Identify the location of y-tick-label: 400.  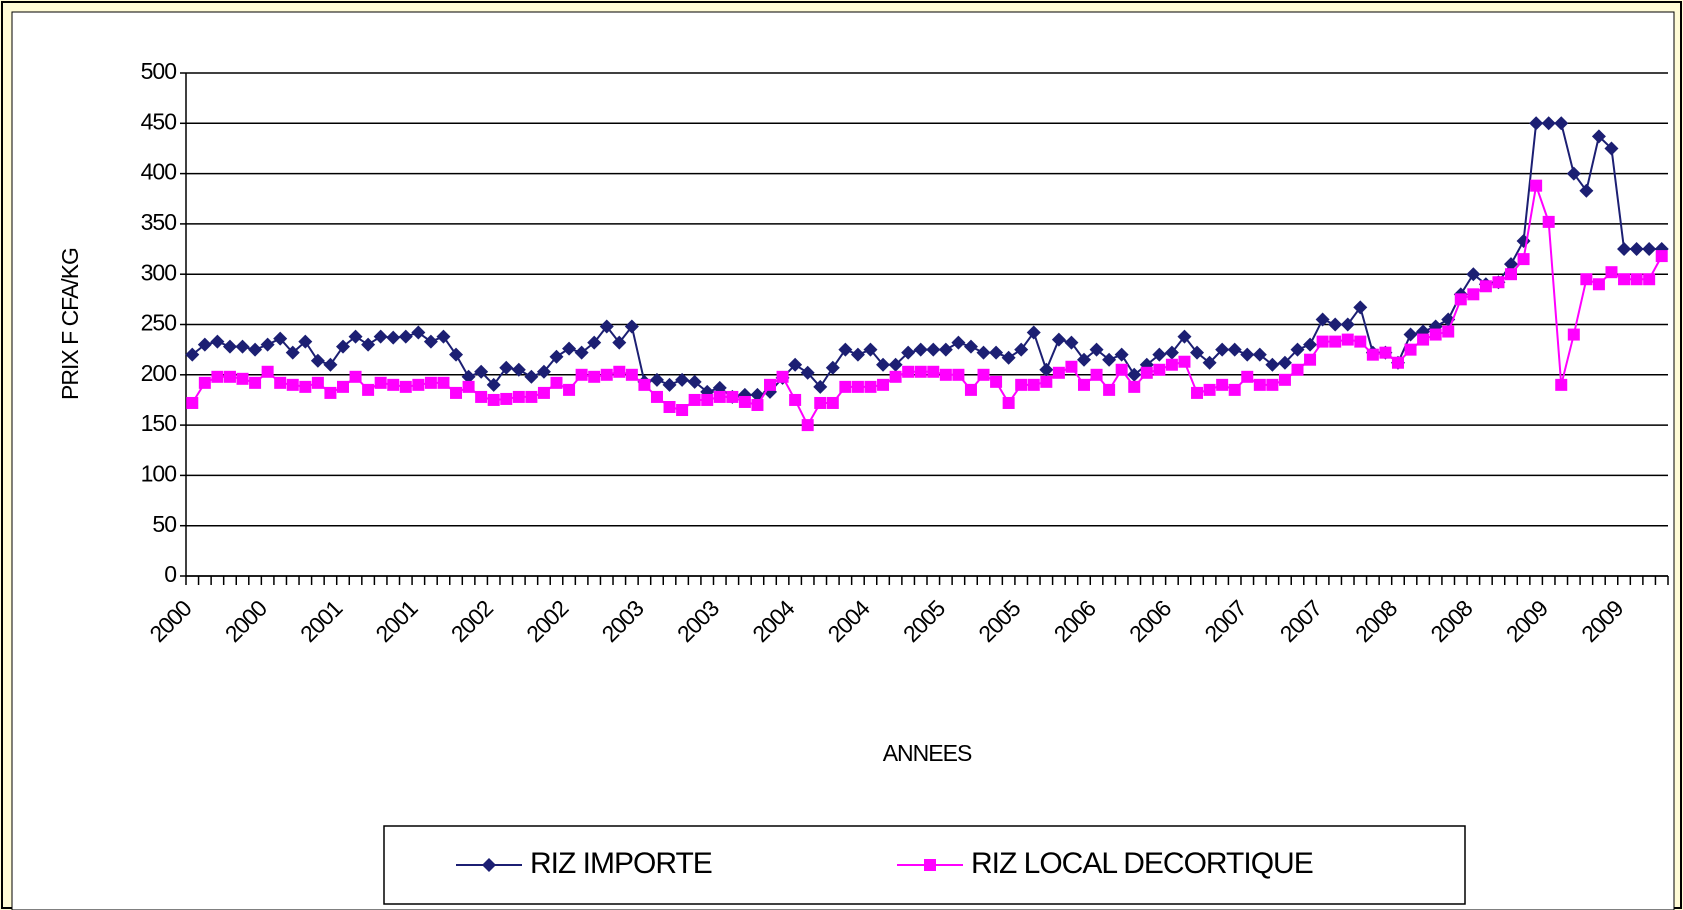
(159, 172).